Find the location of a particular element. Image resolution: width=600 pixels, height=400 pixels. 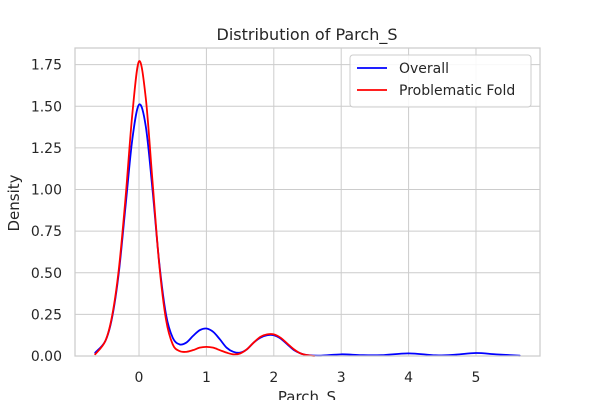

legend-box is located at coordinates (440, 81).